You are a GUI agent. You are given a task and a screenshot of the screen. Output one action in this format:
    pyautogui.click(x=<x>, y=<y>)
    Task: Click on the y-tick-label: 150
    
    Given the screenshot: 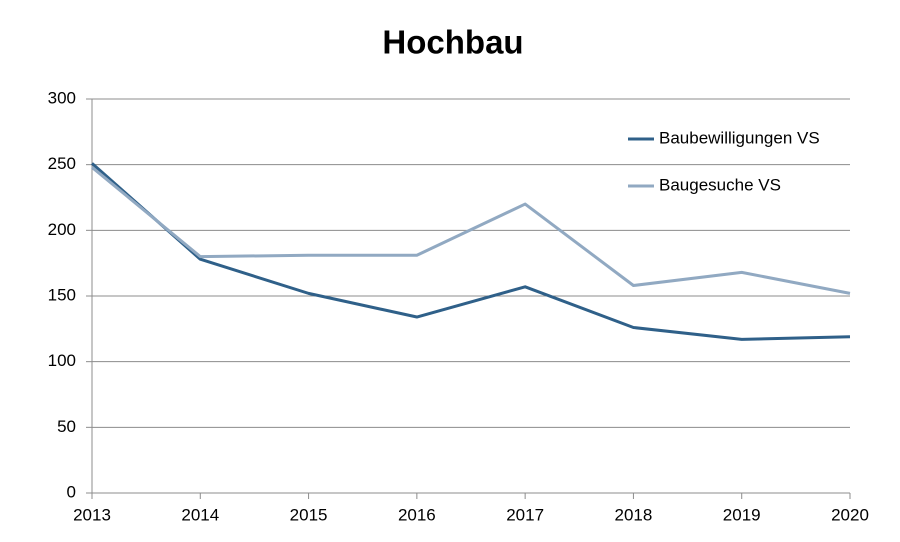 What is the action you would take?
    pyautogui.click(x=62, y=294)
    